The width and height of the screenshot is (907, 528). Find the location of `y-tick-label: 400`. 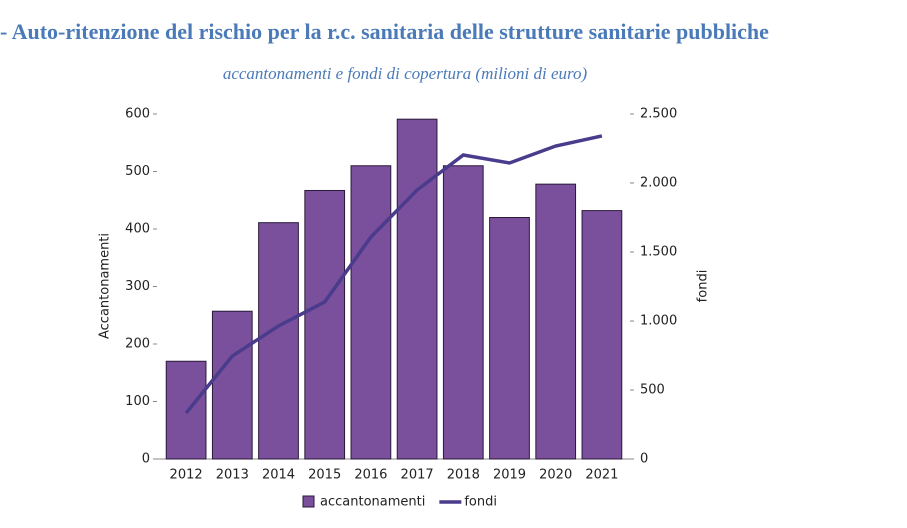

y-tick-label: 400 is located at coordinates (137, 229).